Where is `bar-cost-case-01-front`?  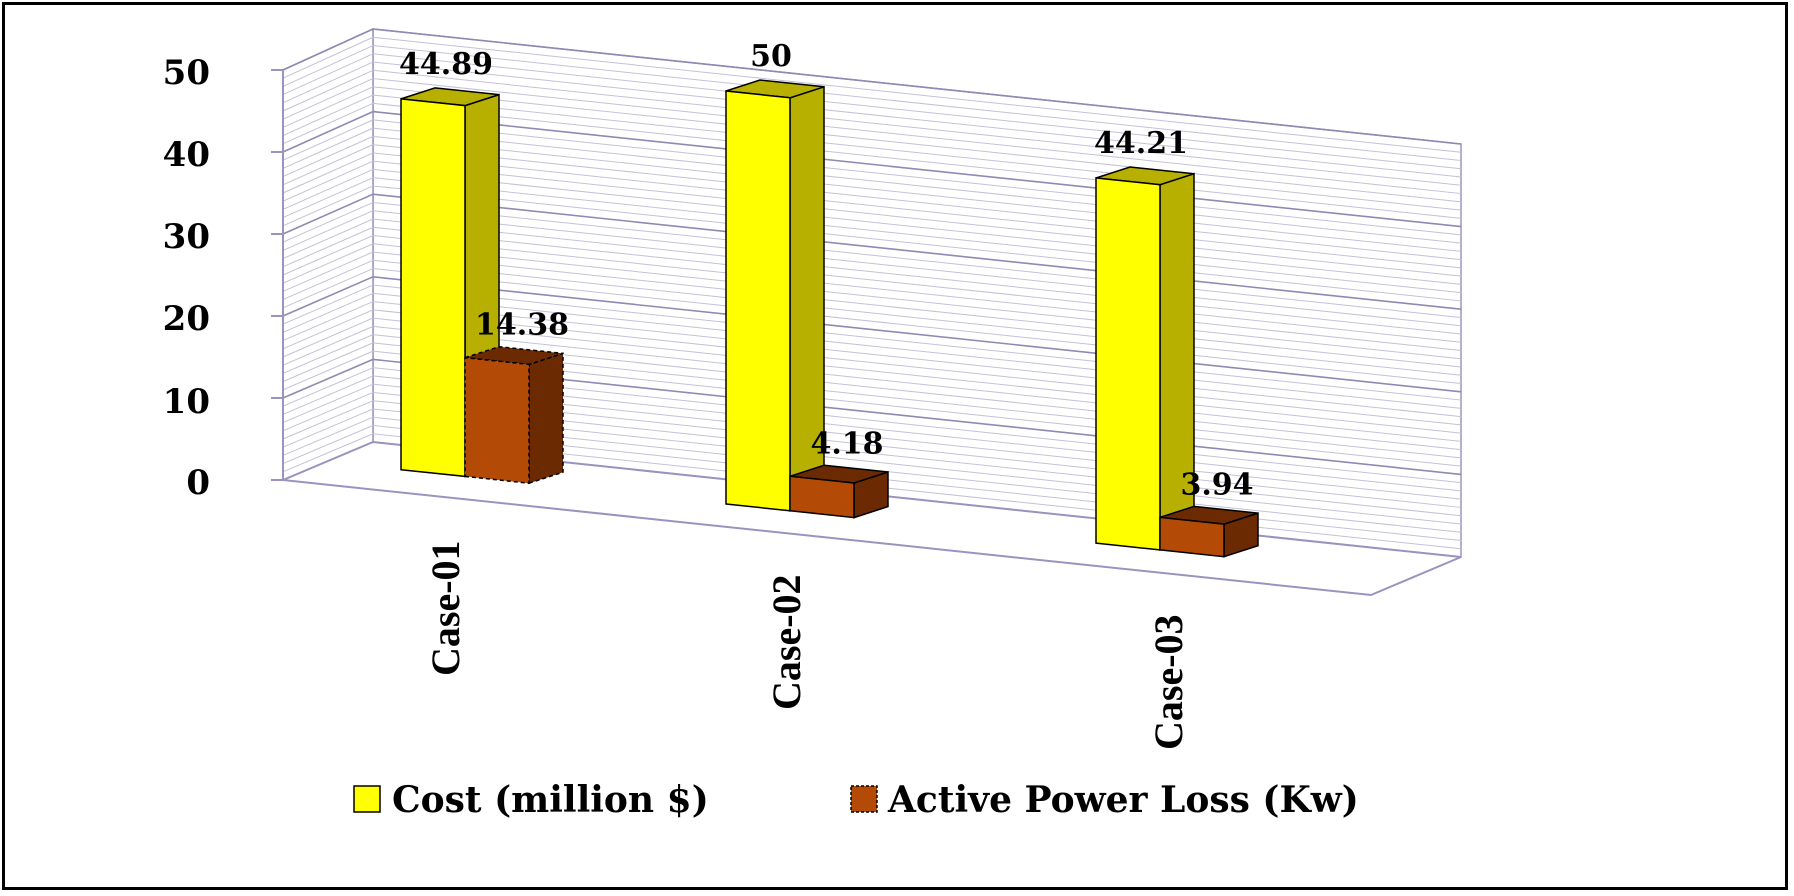 bar-cost-case-01-front is located at coordinates (433, 288).